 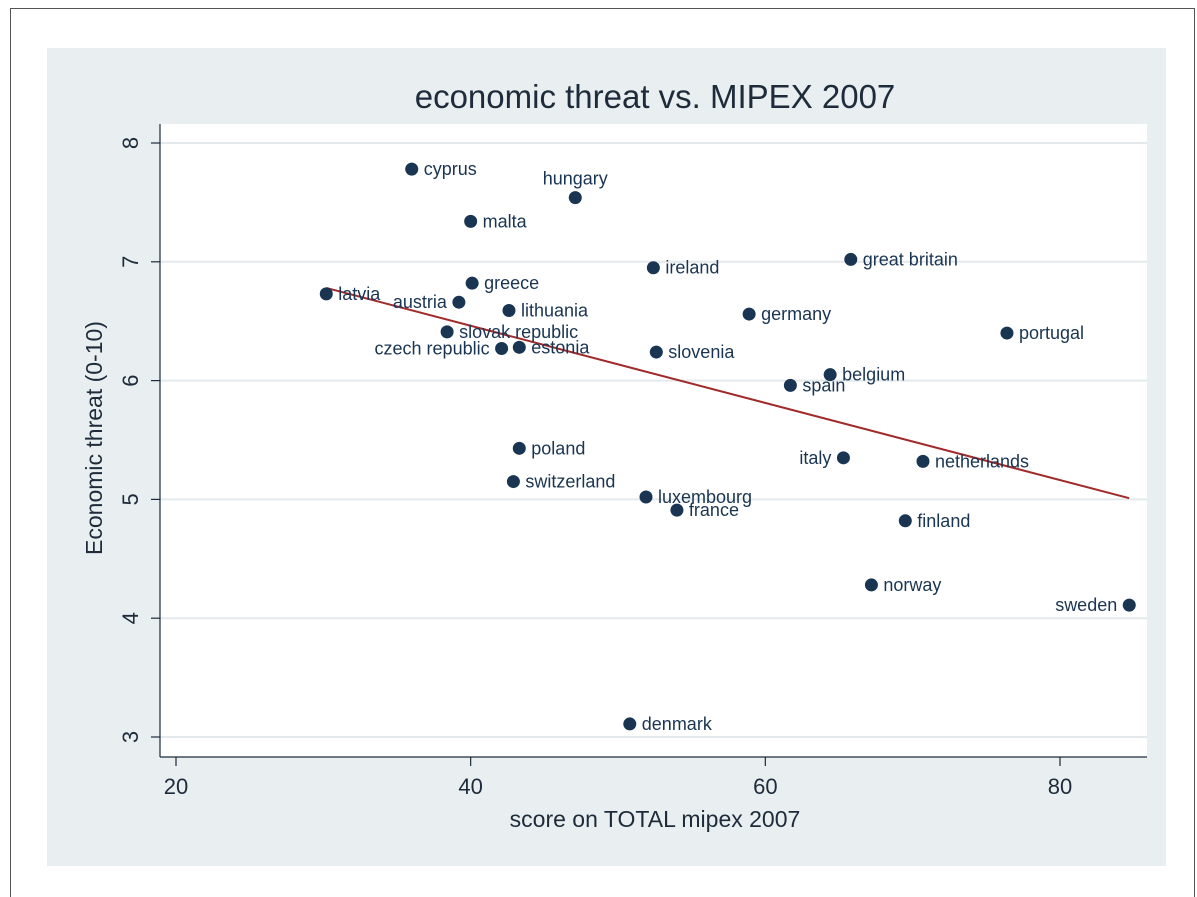 I want to click on point-label-luxembourg: luxembourg, so click(x=705, y=497).